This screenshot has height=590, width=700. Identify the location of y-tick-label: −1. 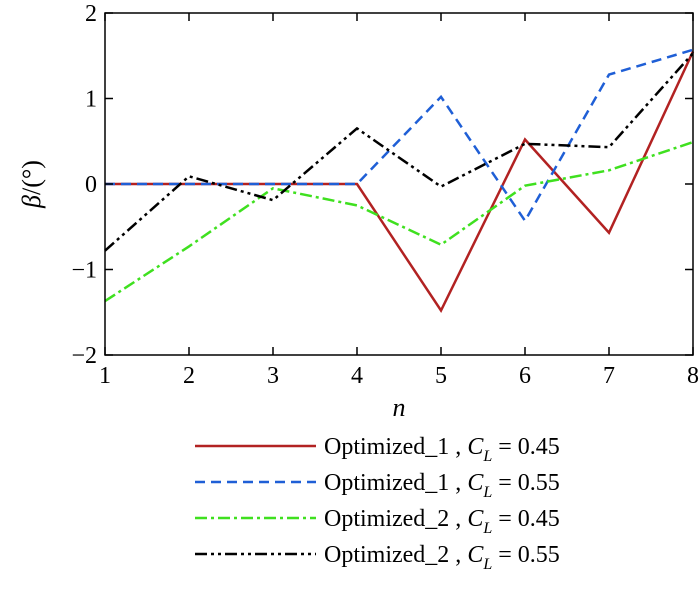
(84, 271).